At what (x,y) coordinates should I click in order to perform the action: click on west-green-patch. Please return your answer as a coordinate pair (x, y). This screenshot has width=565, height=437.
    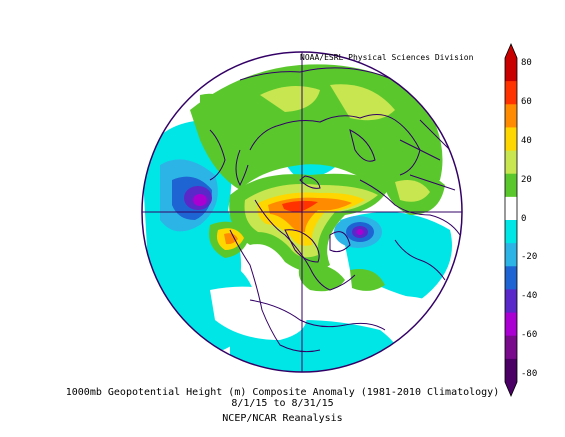
    Looking at the image, I should click on (212, 101).